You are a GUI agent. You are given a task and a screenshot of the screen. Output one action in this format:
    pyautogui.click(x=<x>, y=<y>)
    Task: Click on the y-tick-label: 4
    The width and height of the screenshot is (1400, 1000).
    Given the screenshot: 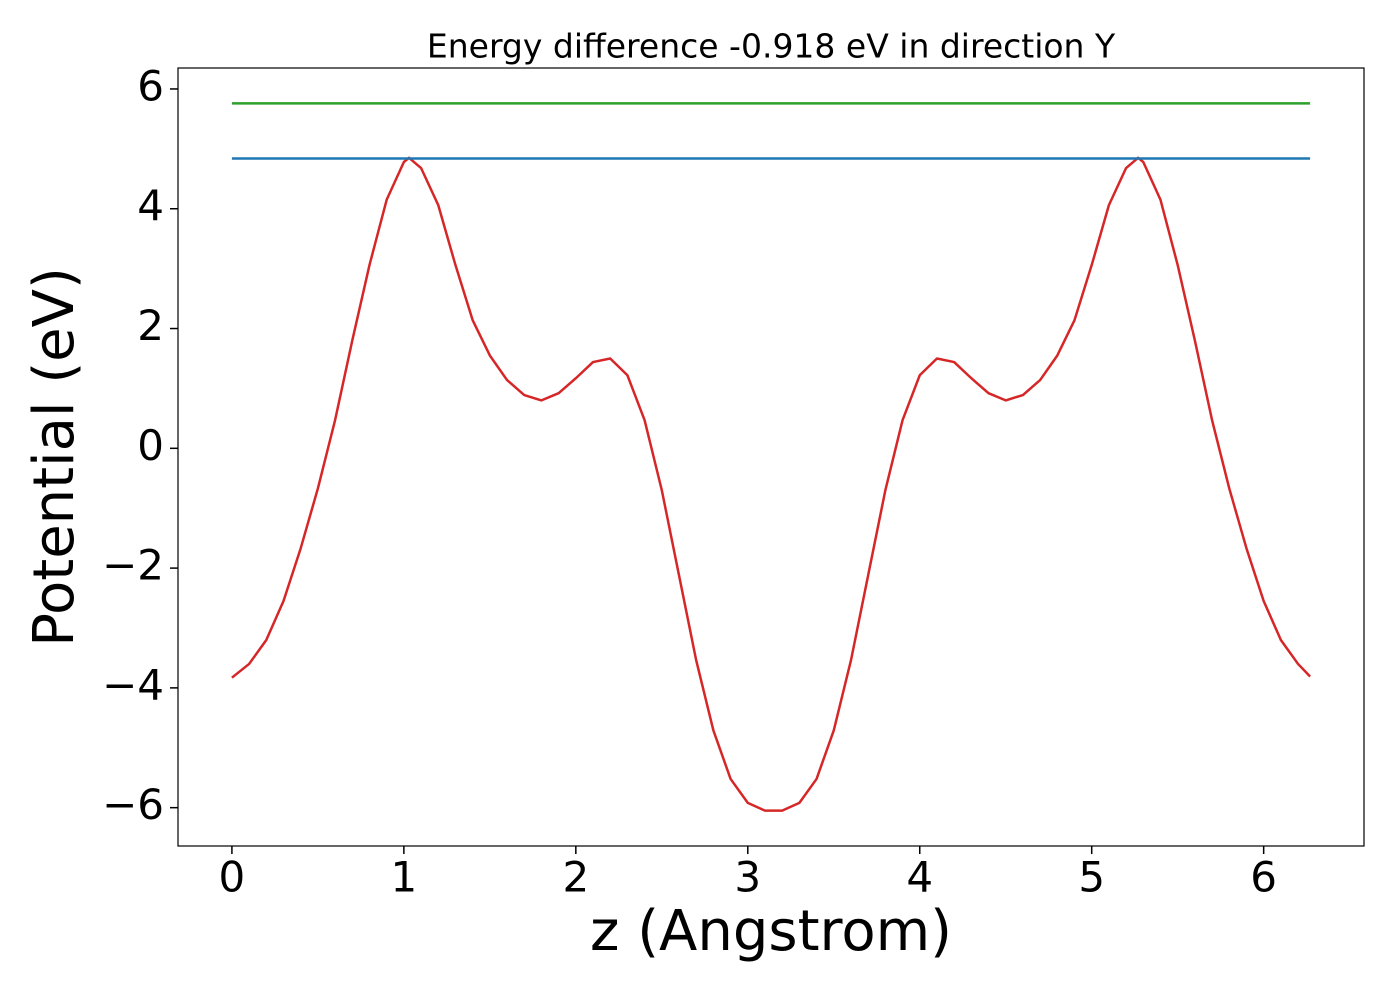 What is the action you would take?
    pyautogui.click(x=150, y=205)
    